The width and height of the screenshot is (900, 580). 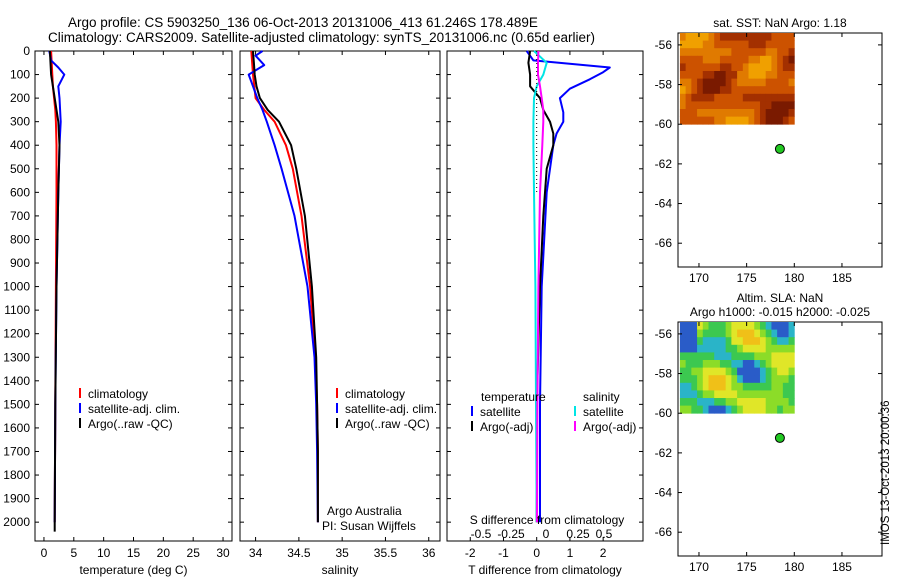 I want to click on x-tick-label: 180, so click(x=794, y=567).